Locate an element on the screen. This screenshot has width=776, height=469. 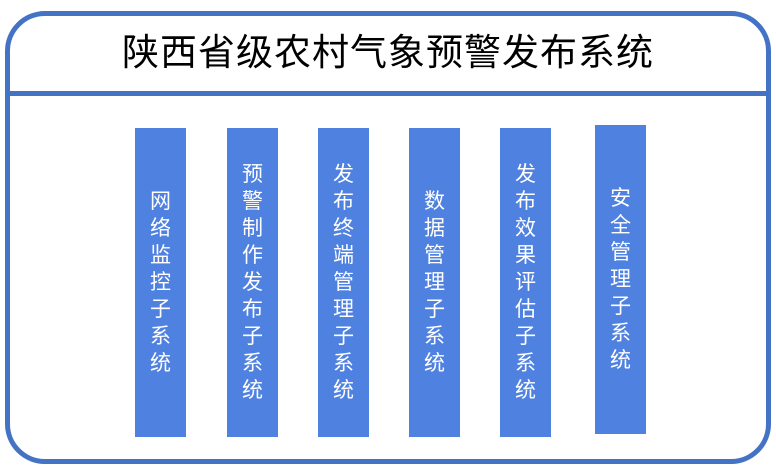
module-effect-evaluation: 发布效果评估子系统 is located at coordinates (525, 282).